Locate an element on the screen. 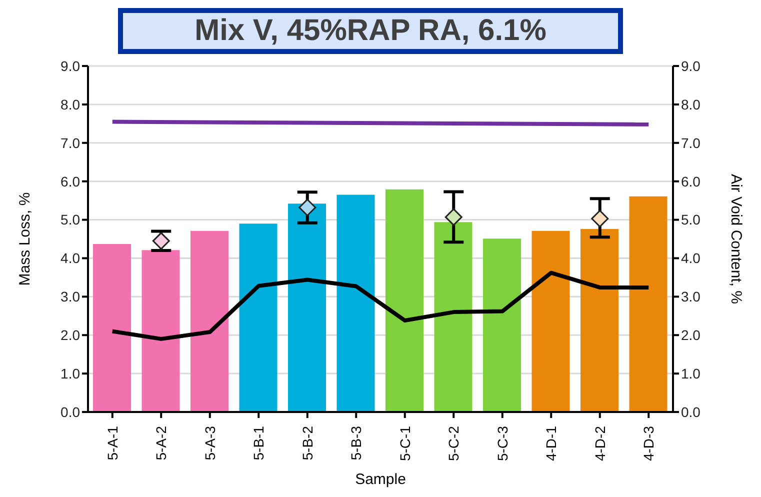 This screenshot has height=497, width=761. y2-axis-title: Air Void Content, % is located at coordinates (736, 239).